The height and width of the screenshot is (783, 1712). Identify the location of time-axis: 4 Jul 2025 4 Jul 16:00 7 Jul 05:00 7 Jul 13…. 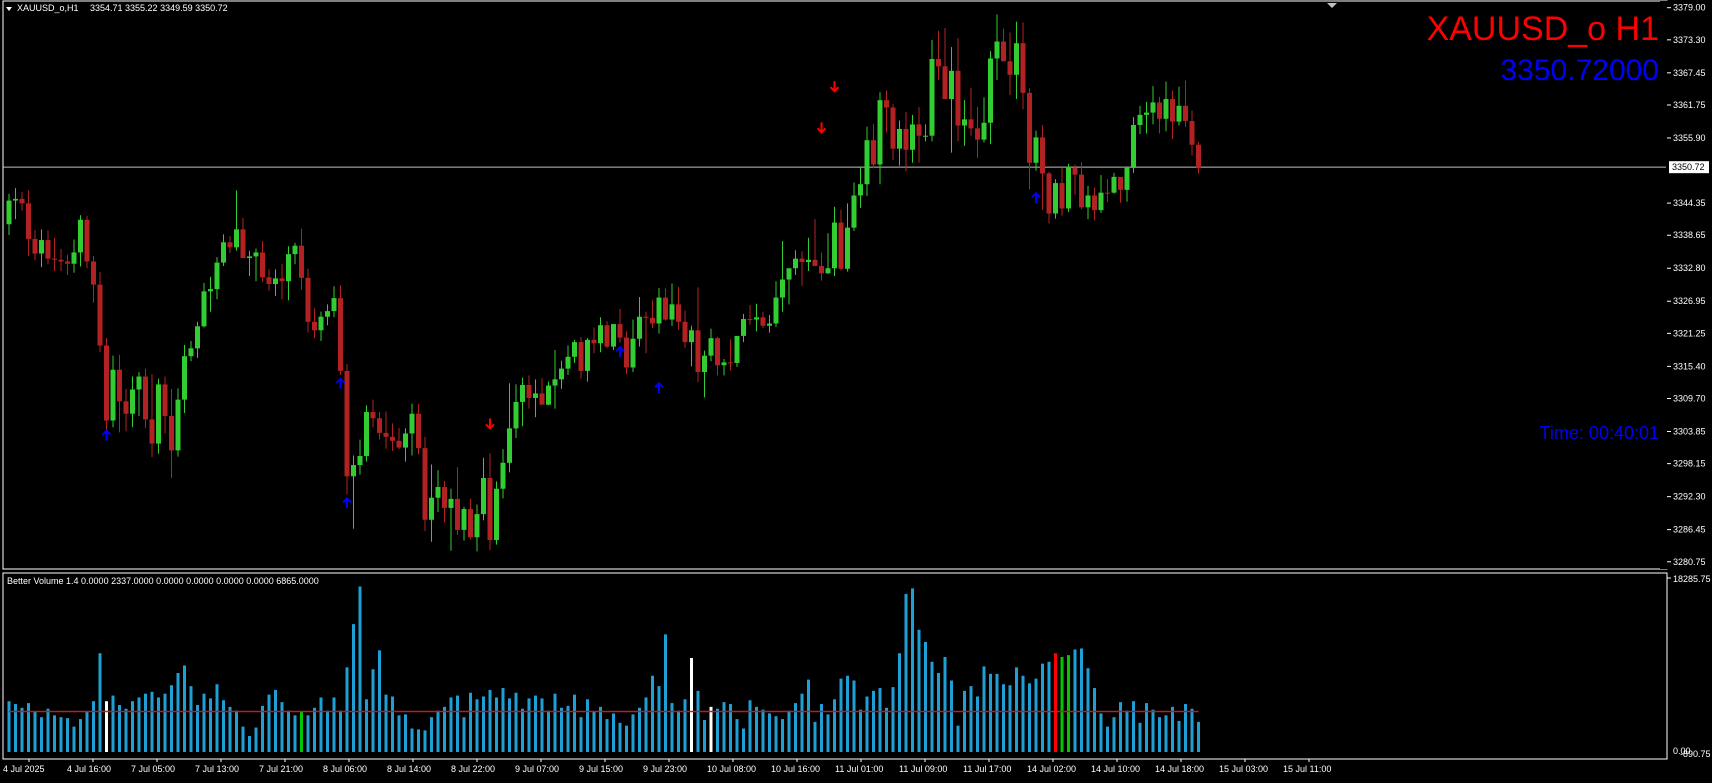
(667, 766).